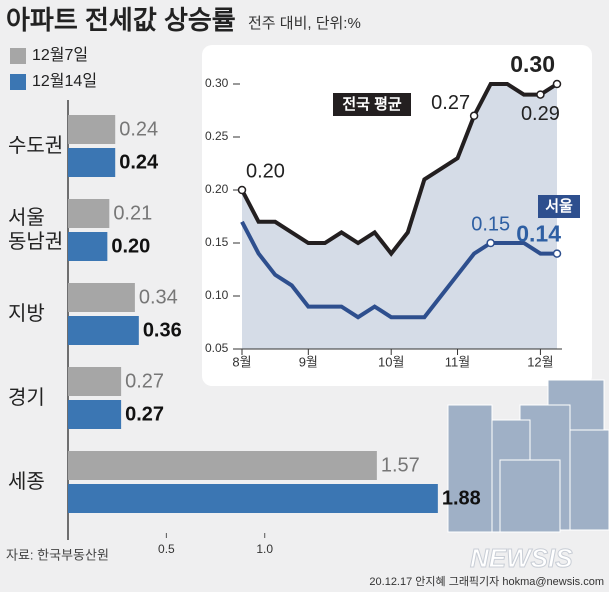 The height and width of the screenshot is (592, 609). I want to click on subtitle: 전주 대비, 단위:%, so click(304, 23).